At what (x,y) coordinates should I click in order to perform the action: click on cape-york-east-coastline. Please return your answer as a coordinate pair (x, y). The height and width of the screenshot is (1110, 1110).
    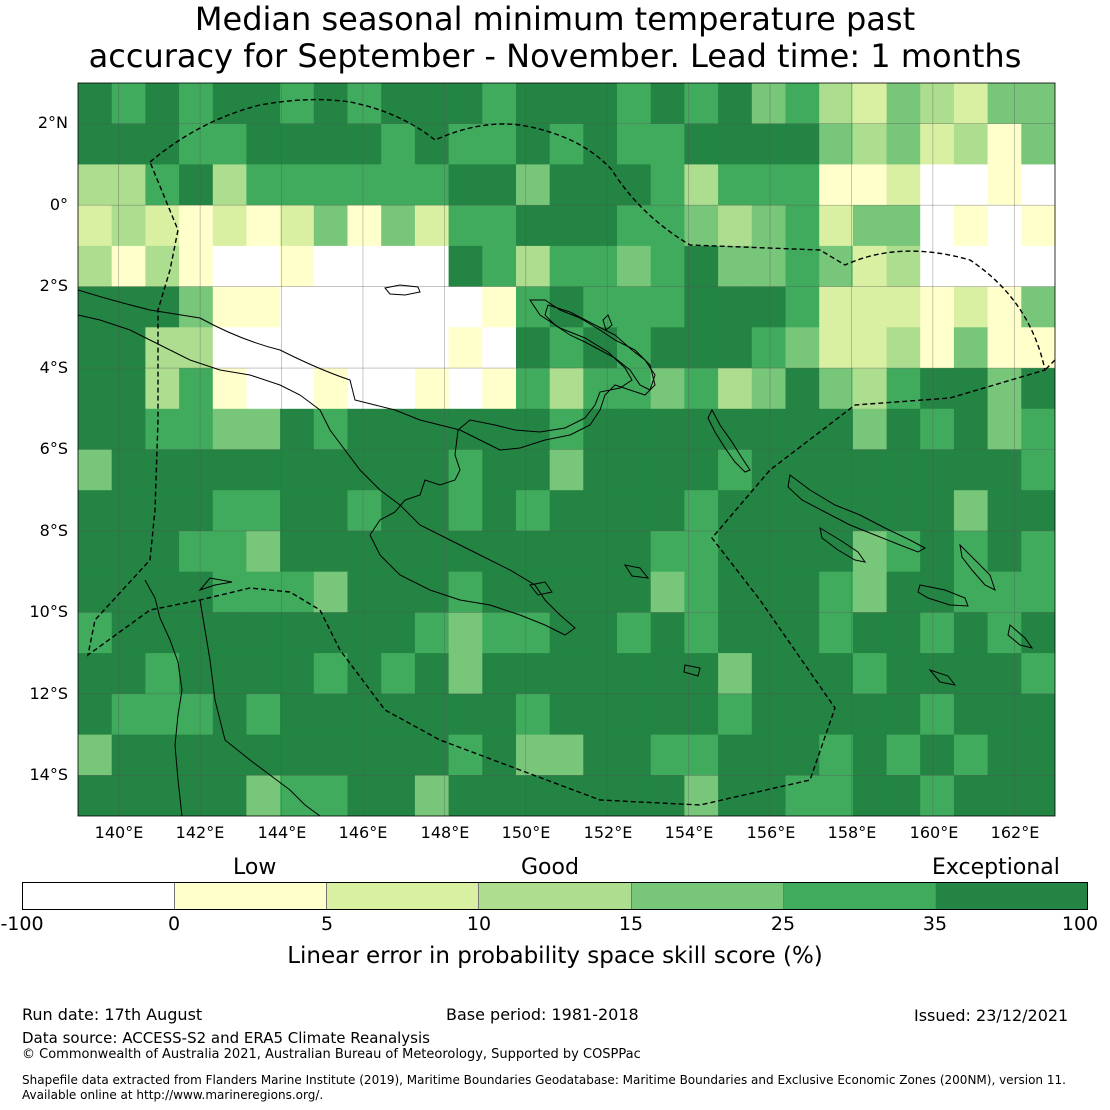
    Looking at the image, I should click on (260, 707).